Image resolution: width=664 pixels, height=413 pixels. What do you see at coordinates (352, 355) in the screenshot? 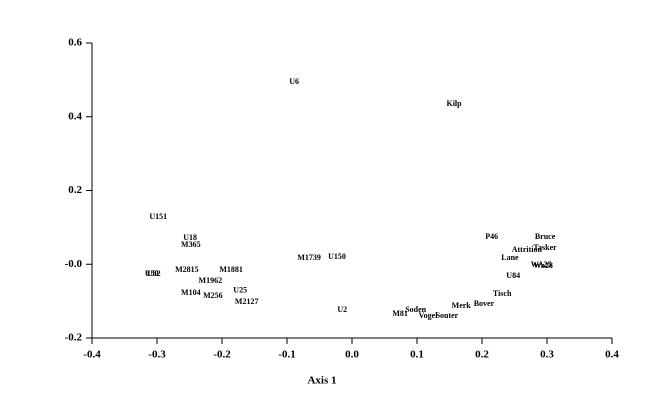
I see `x-tick-label: 0.0` at bounding box center [352, 355].